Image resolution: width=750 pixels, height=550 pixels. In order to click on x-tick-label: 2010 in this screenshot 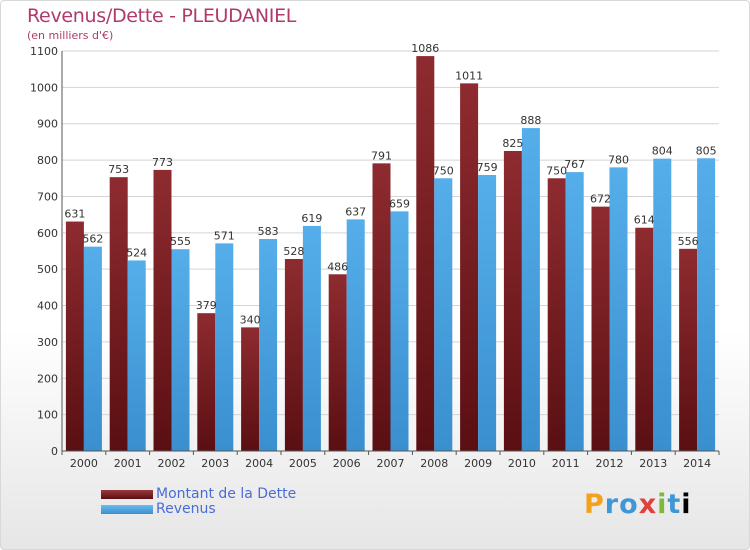, I will do `click(522, 463)`.